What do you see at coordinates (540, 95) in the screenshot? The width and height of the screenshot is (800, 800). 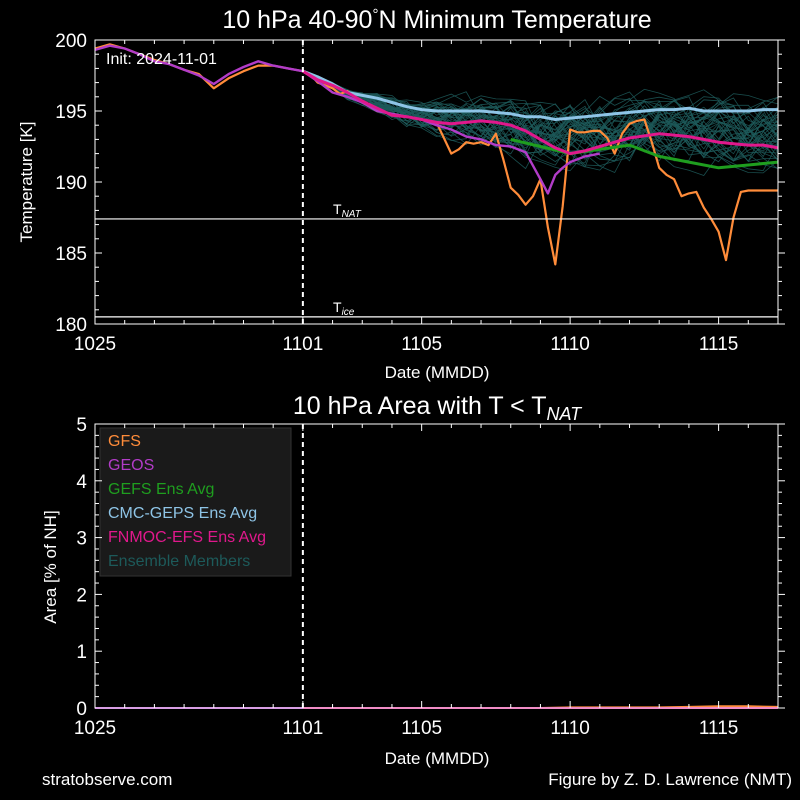 I see `series-line-cmc-geps-ens-avg` at bounding box center [540, 95].